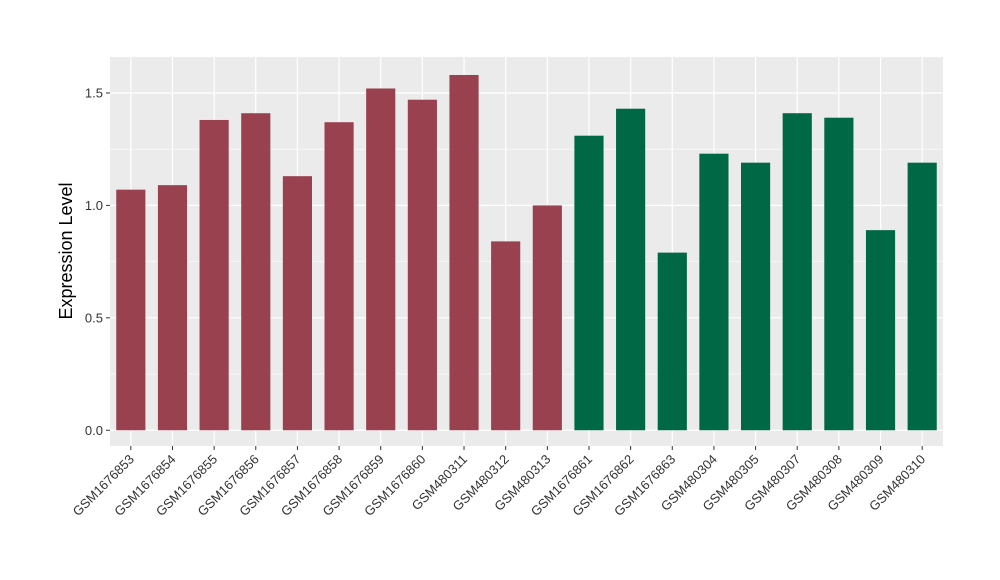  What do you see at coordinates (381, 259) in the screenshot?
I see `bar-GSM1676859` at bounding box center [381, 259].